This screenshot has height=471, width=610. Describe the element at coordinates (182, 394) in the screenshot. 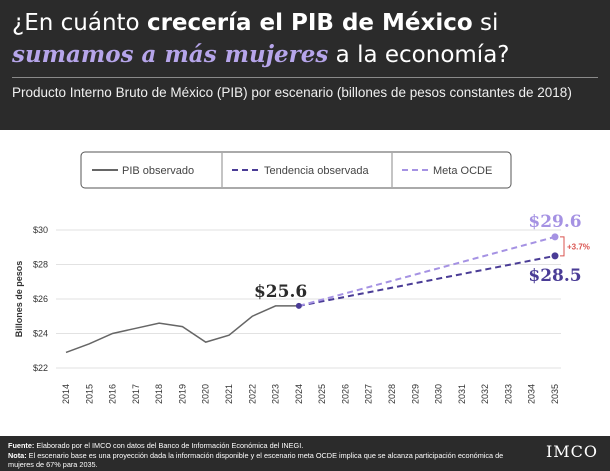

I see `x-tick-label: 2019` at that location.